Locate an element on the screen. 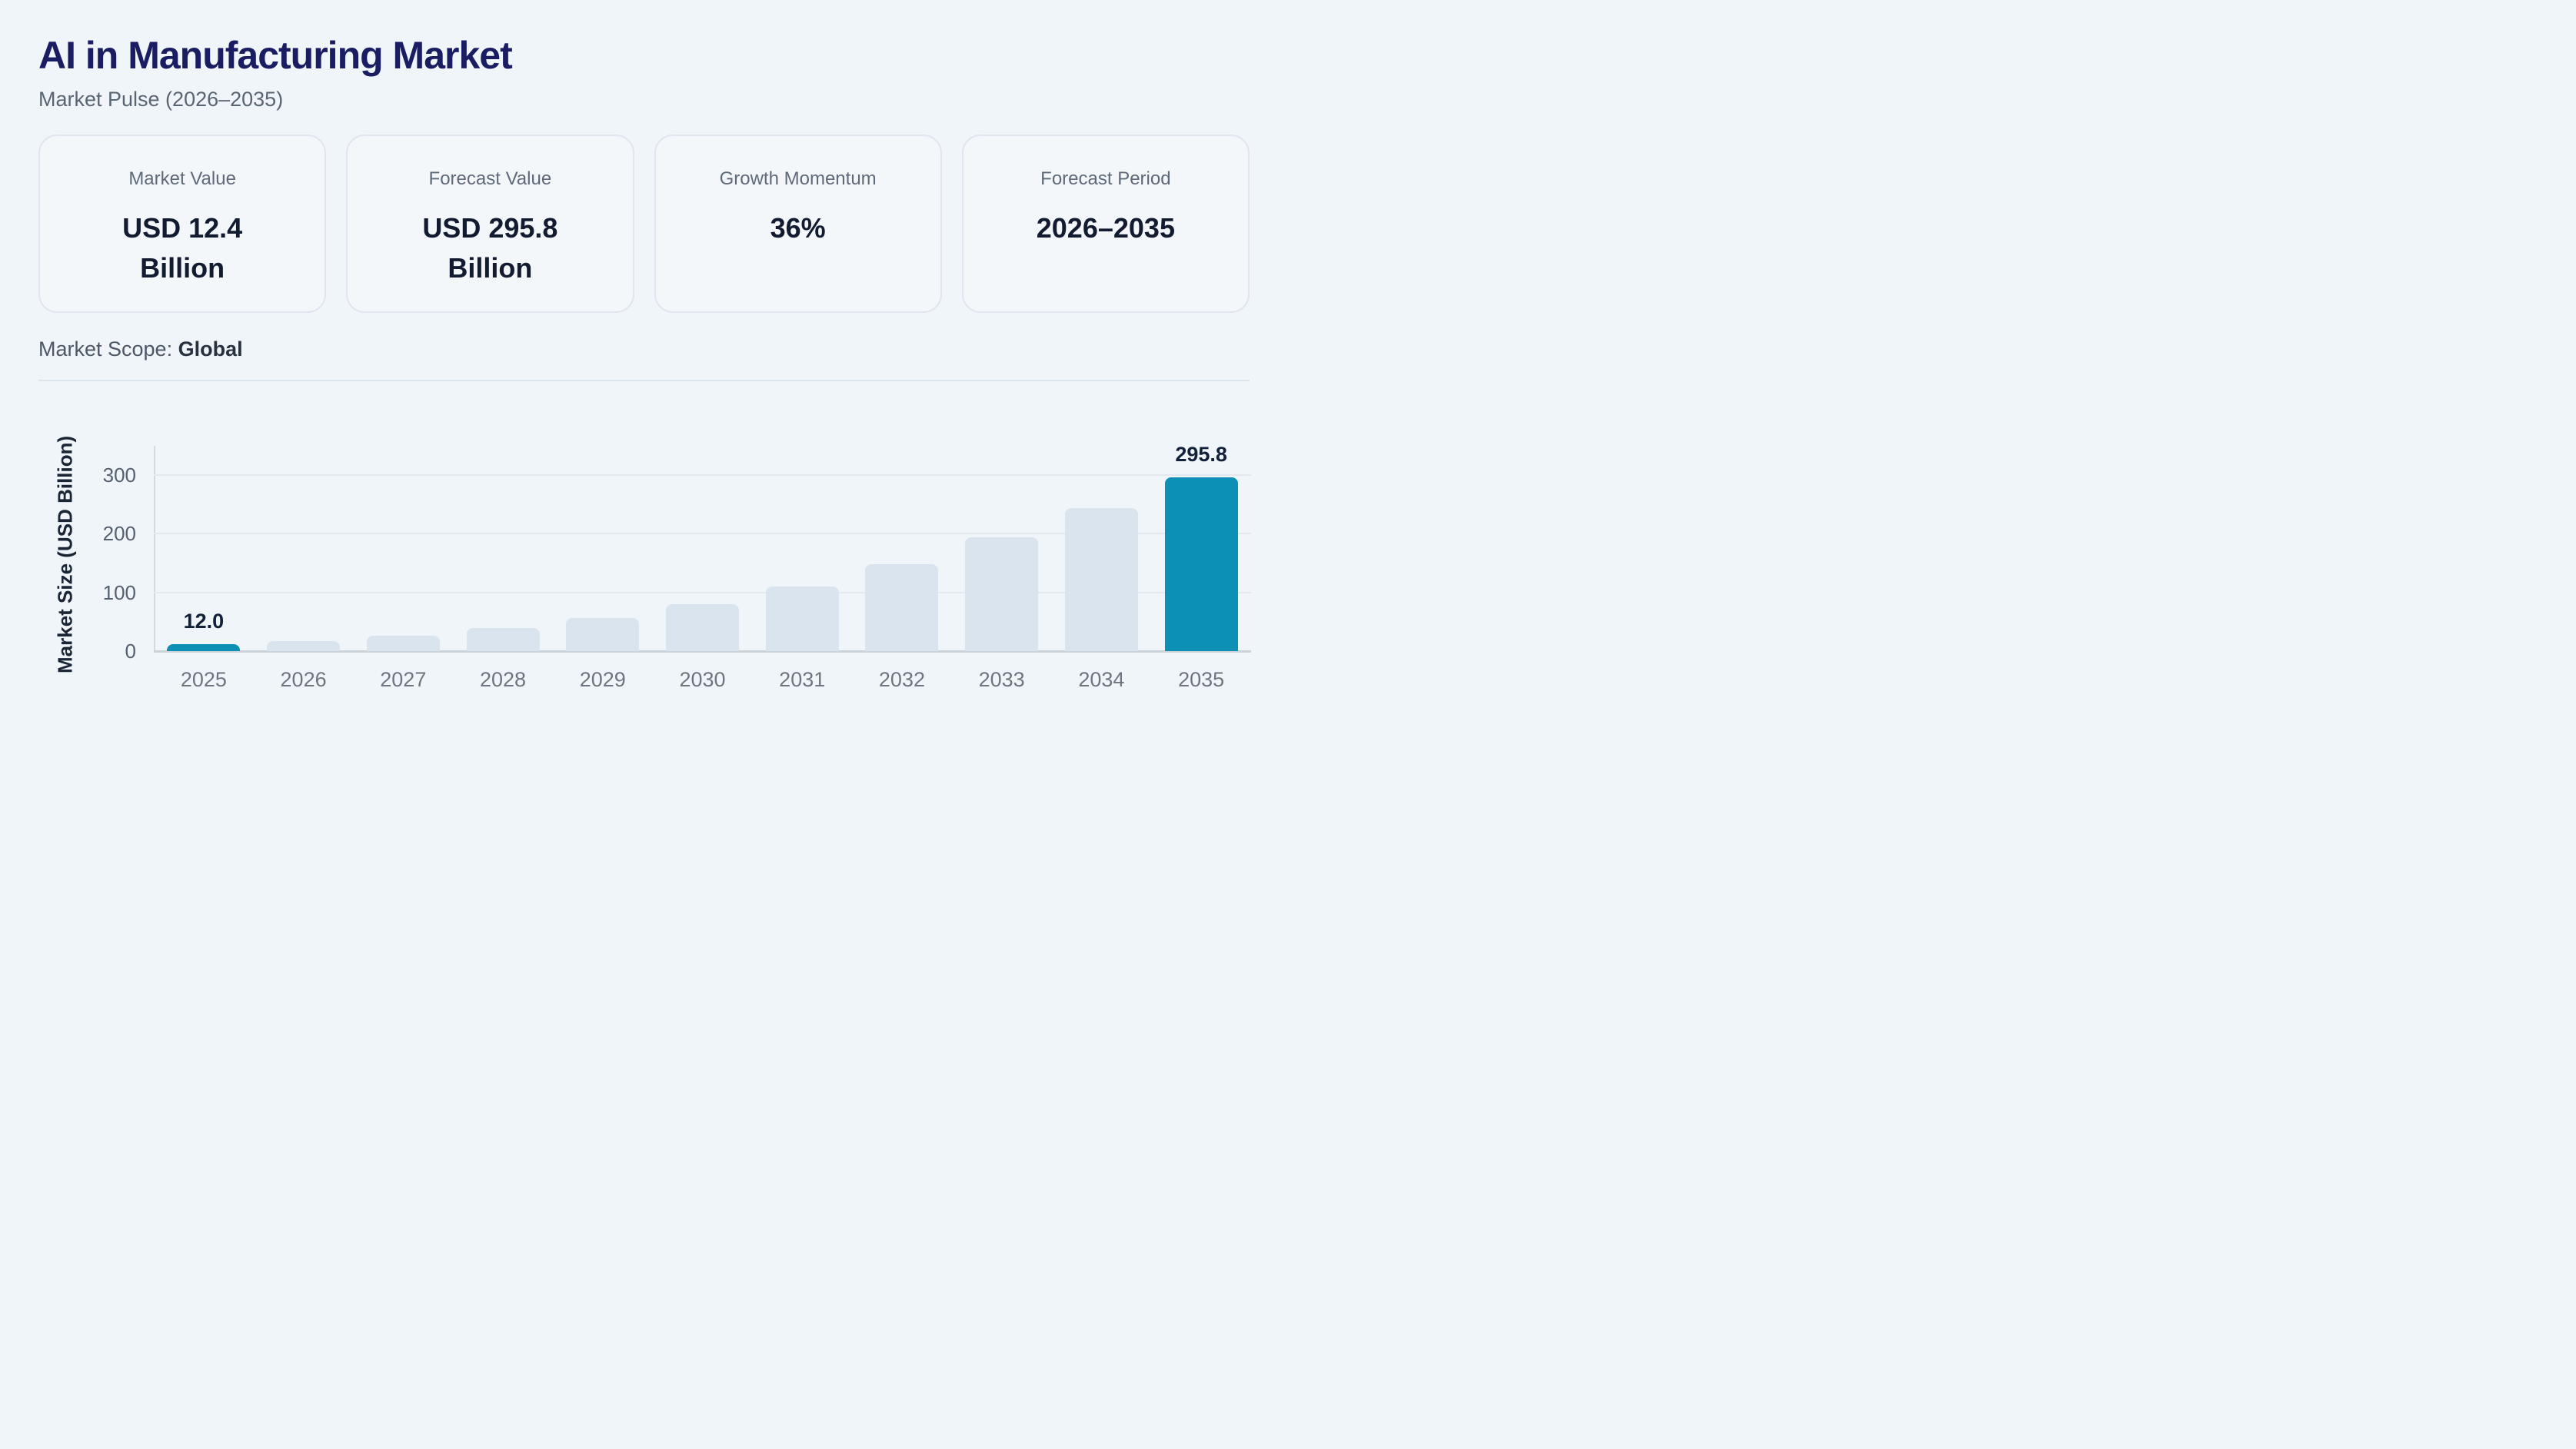 This screenshot has height=1449, width=2576. card-value: USD 12.4 Billion is located at coordinates (183, 248).